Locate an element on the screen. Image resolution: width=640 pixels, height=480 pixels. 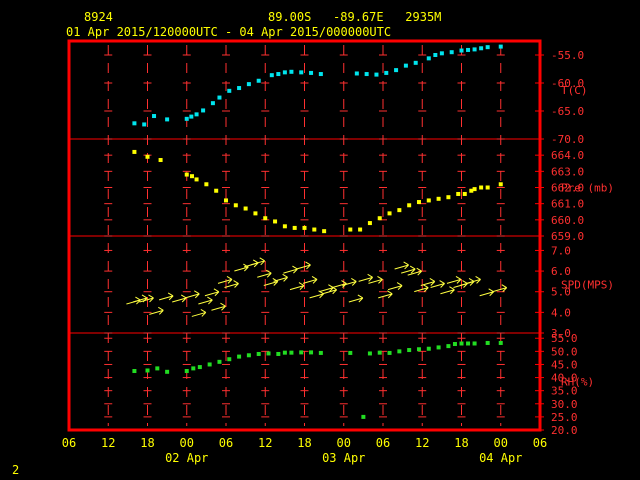
panel-label: Pre (mb) is located at coordinates (587, 188).